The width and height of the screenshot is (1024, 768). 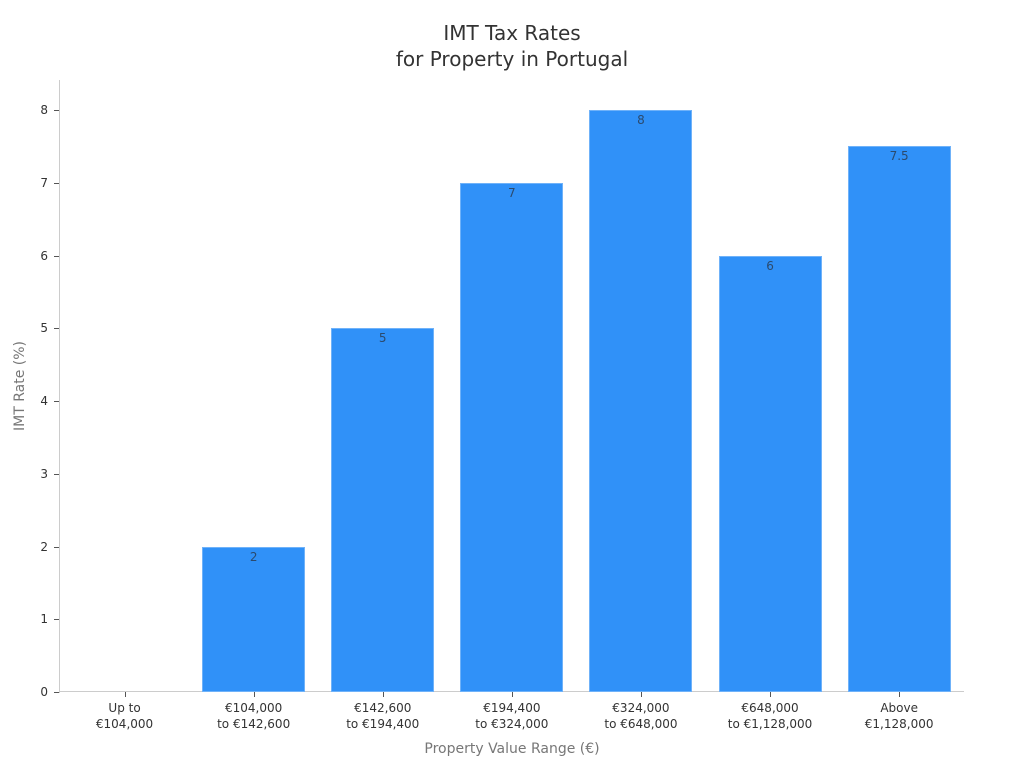 I want to click on x-category-label-line: to €648,000, so click(x=641, y=724).